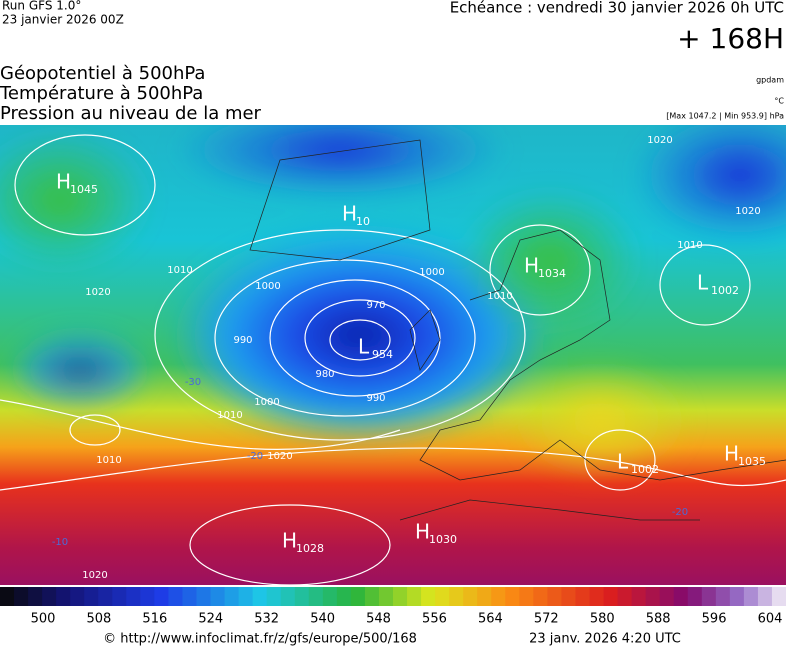  Describe the element at coordinates (770, 619) in the screenshot. I see `colorbar-tick-label: 604` at that location.